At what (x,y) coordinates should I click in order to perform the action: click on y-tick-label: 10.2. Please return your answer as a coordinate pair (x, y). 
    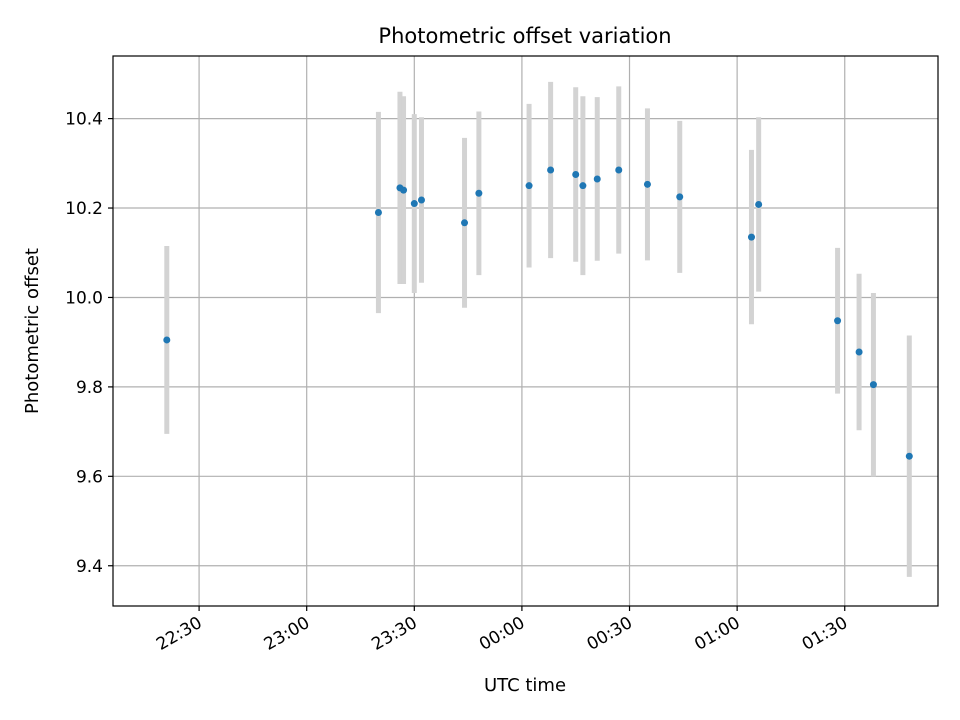
    Looking at the image, I should click on (84, 209).